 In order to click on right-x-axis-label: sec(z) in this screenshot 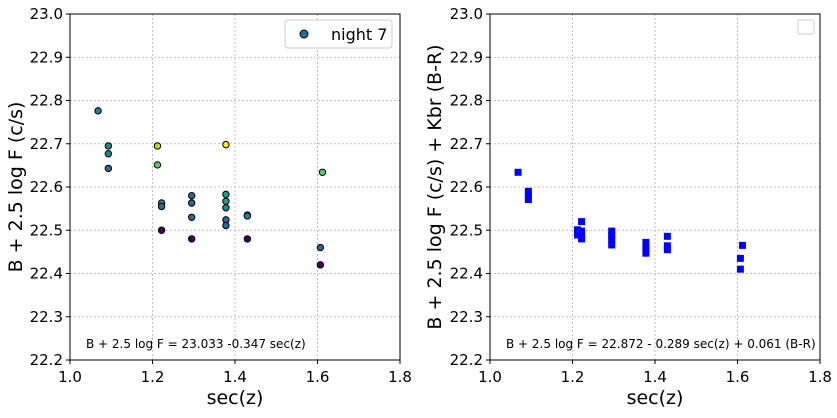, I will do `click(655, 398)`.